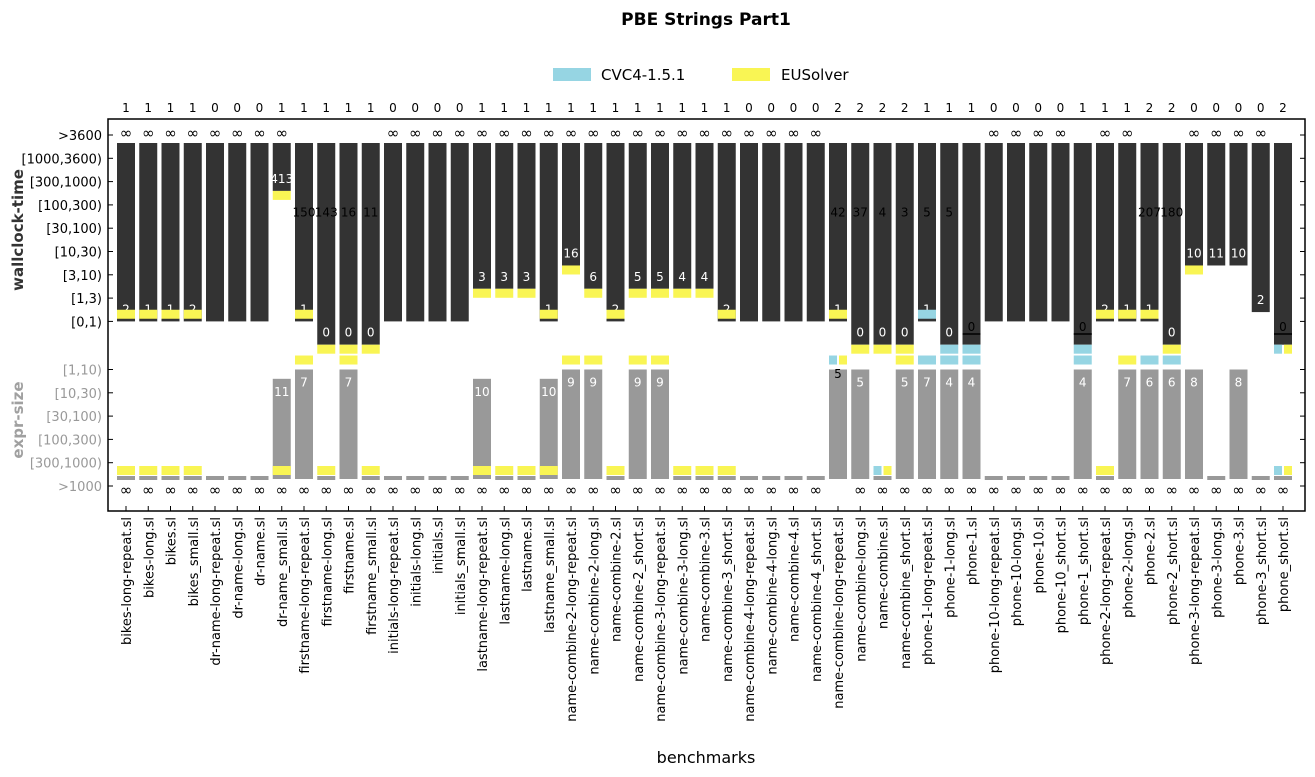 This screenshot has width=1315, height=777. Describe the element at coordinates (327, 572) in the screenshot. I see `x-tick-label: firstname-long.sl` at that location.